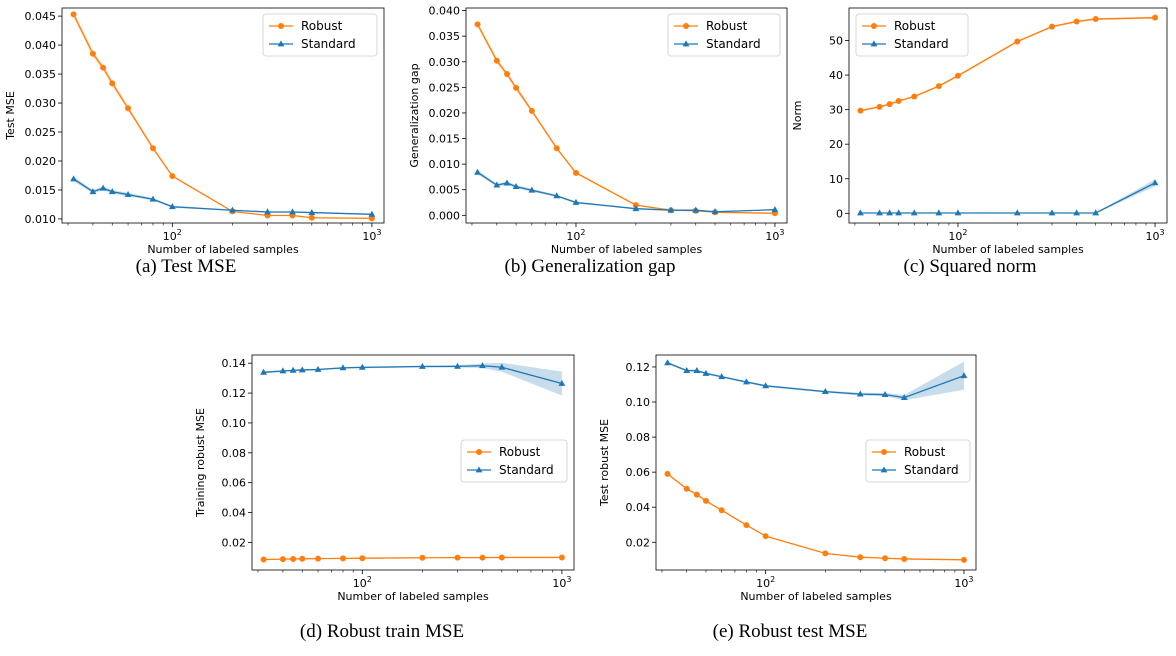 This screenshot has height=656, width=1176. I want to click on y-tick-label: 0.015, so click(41, 190).